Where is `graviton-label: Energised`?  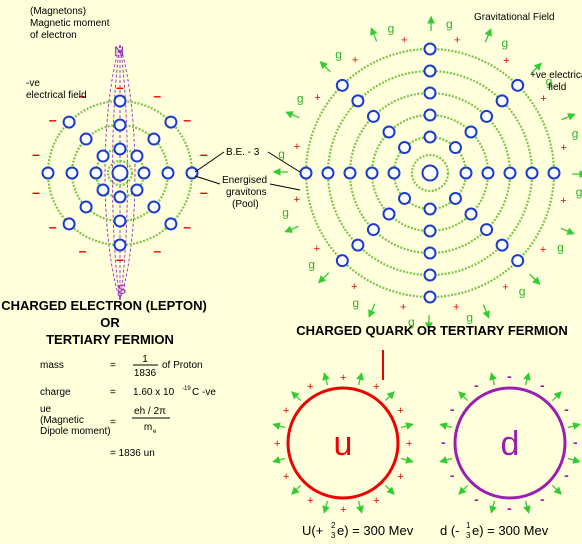 graviton-label: Energised is located at coordinates (244, 180).